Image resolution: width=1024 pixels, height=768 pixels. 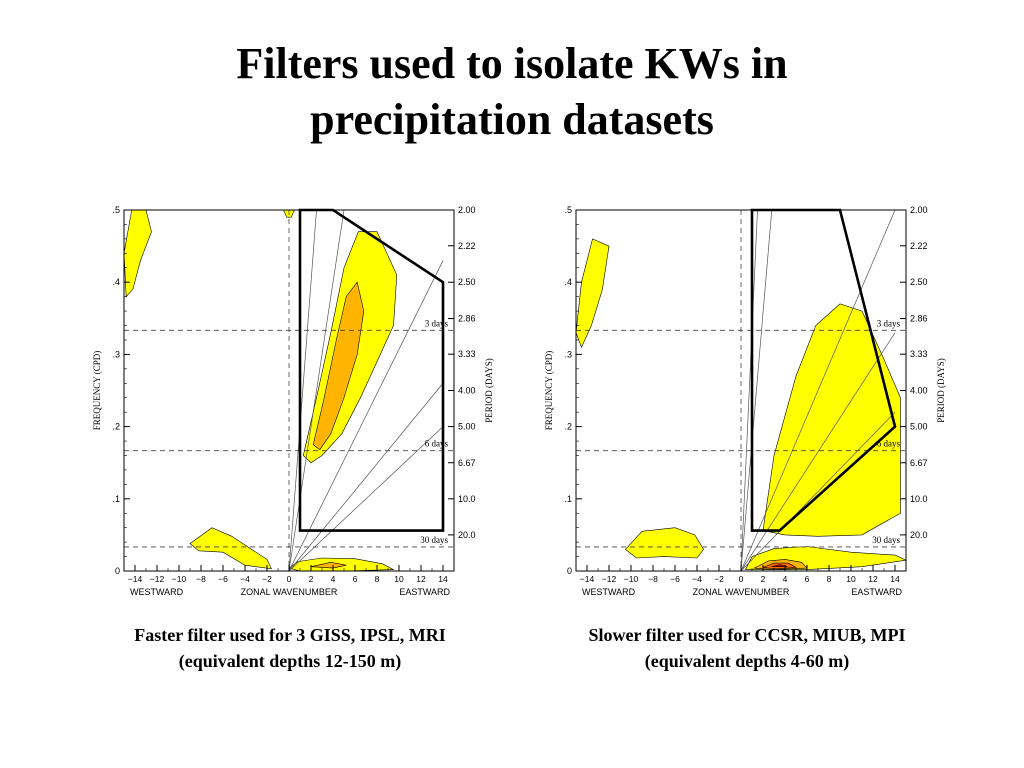 I want to click on signal-region-low-core-max, so click(x=779, y=566).